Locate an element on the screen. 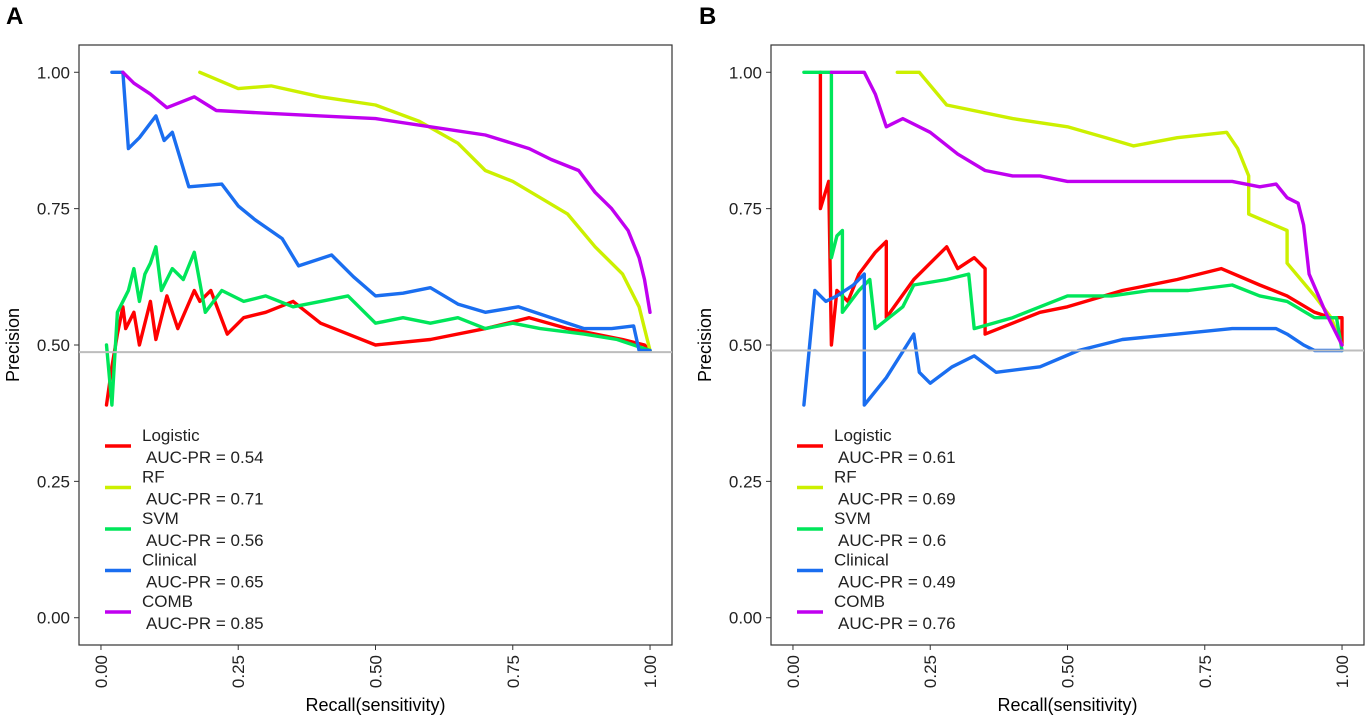 Image resolution: width=1365 pixels, height=722 pixels. panel-a-series-svm is located at coordinates (378, 326).